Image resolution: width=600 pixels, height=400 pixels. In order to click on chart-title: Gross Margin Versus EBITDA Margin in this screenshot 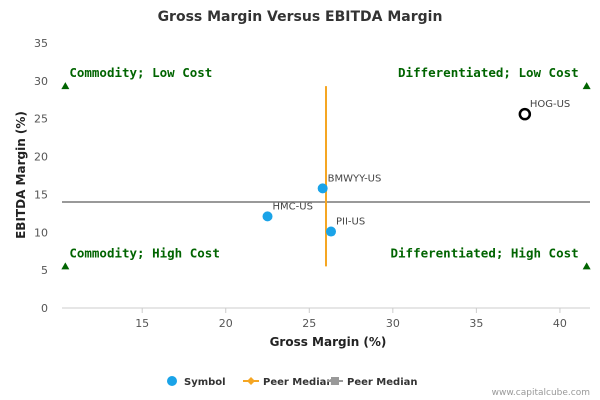, I will do `click(300, 17)`.